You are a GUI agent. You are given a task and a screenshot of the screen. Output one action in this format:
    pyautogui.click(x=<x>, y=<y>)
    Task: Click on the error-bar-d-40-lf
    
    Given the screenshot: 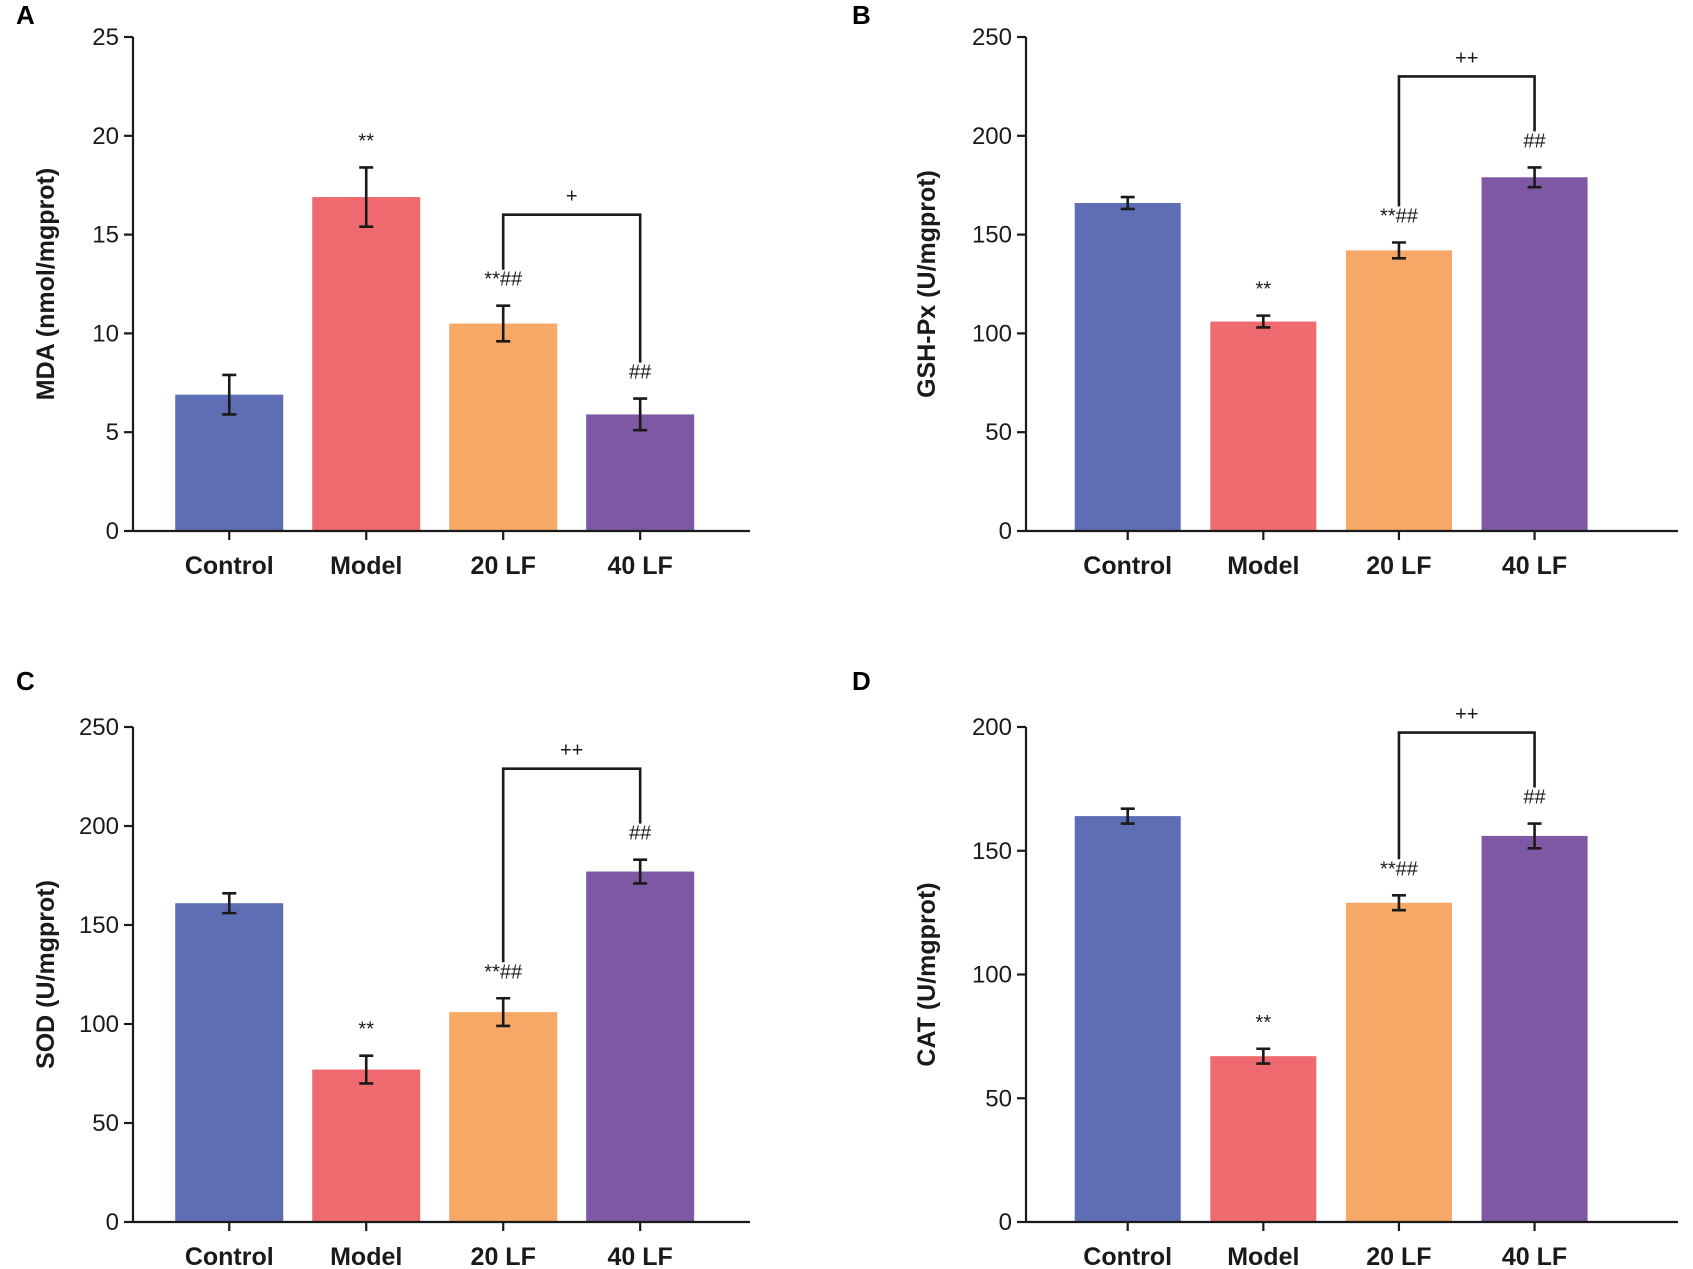 What is the action you would take?
    pyautogui.click(x=1534, y=836)
    